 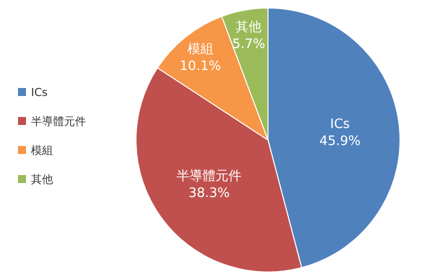 I want to click on legend-label: 模組, so click(x=42, y=150).